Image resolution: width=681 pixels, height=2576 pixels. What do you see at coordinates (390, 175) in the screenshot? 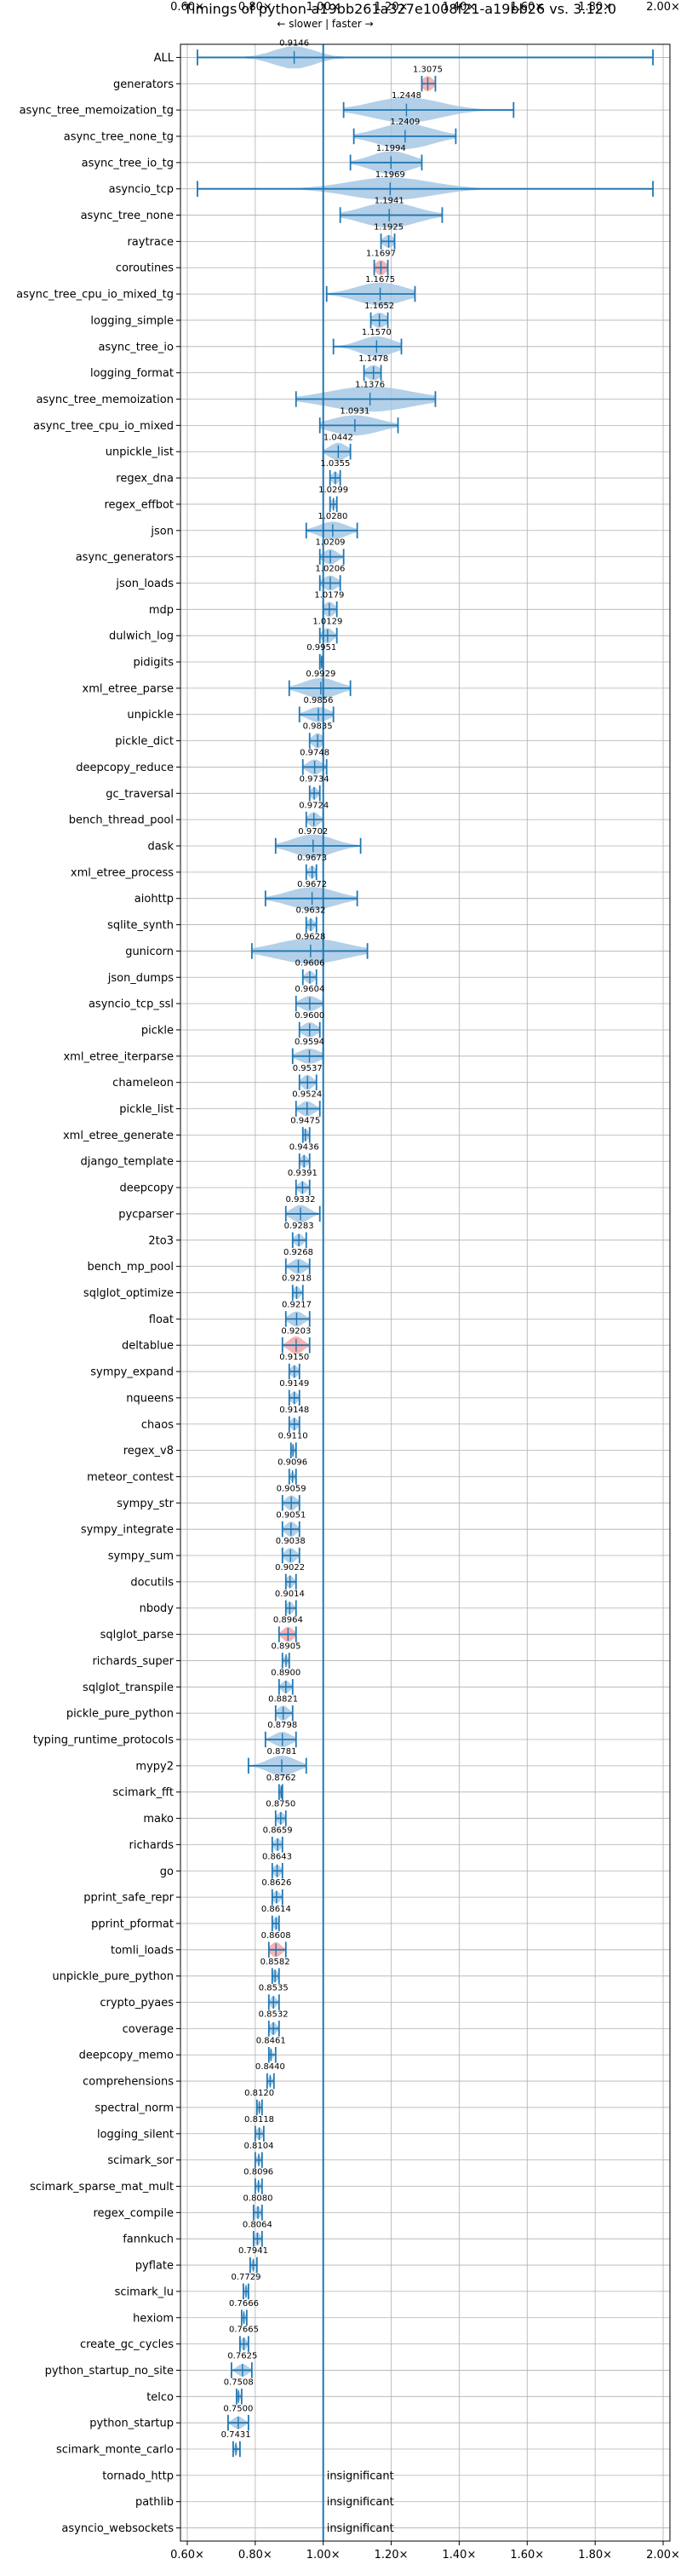
I see `value-label: 1.1969` at bounding box center [390, 175].